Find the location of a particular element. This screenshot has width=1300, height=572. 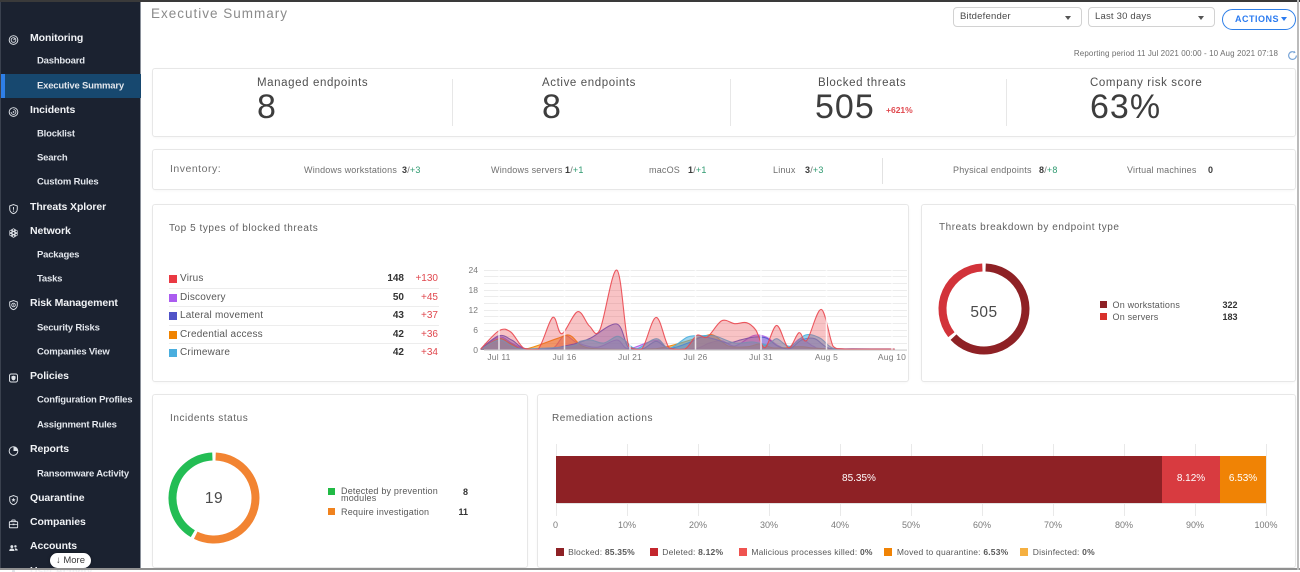

svg-text: Jul 31 is located at coordinates (761, 357).